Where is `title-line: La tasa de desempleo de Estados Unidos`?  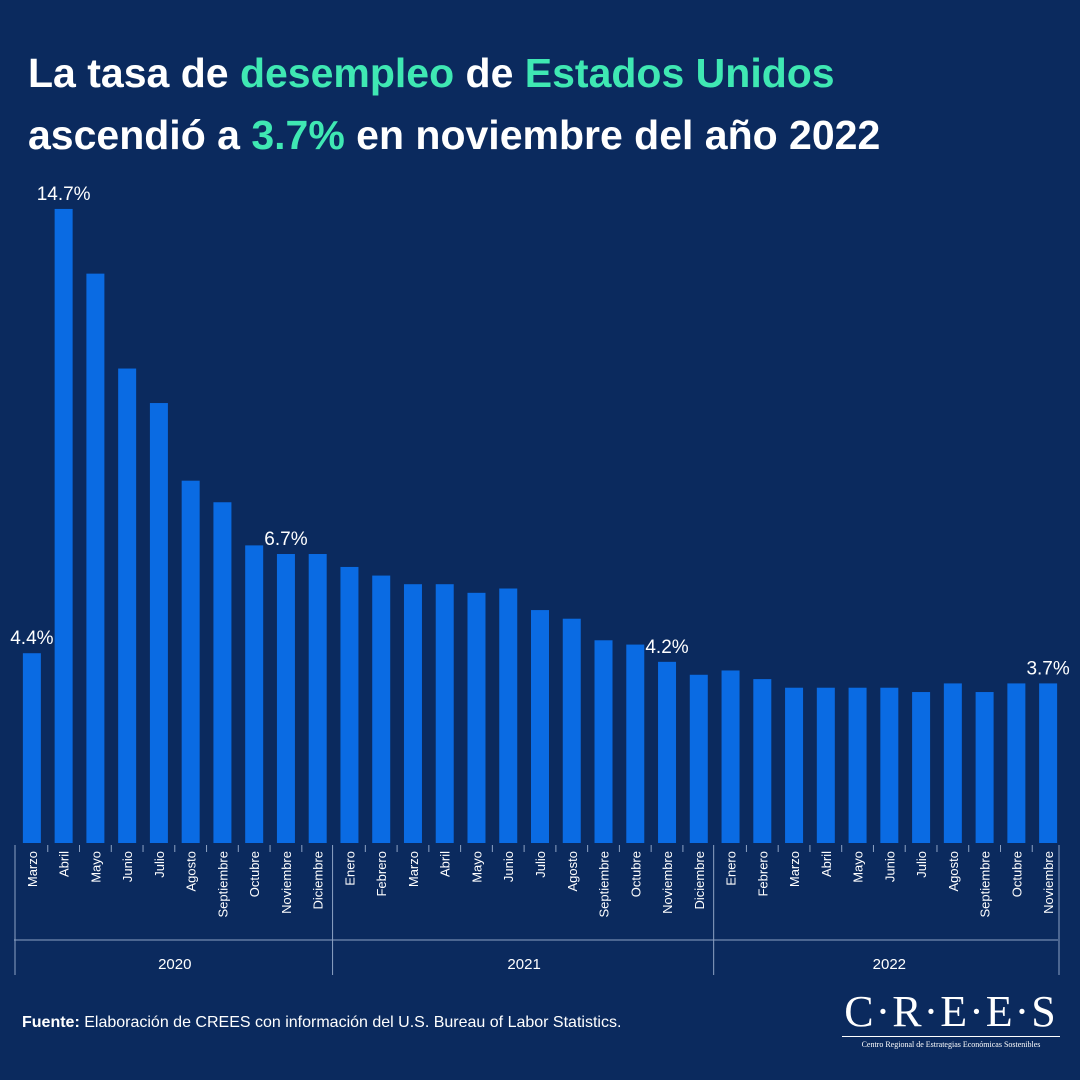
title-line: La tasa de desempleo de Estados Unidos is located at coordinates (454, 73).